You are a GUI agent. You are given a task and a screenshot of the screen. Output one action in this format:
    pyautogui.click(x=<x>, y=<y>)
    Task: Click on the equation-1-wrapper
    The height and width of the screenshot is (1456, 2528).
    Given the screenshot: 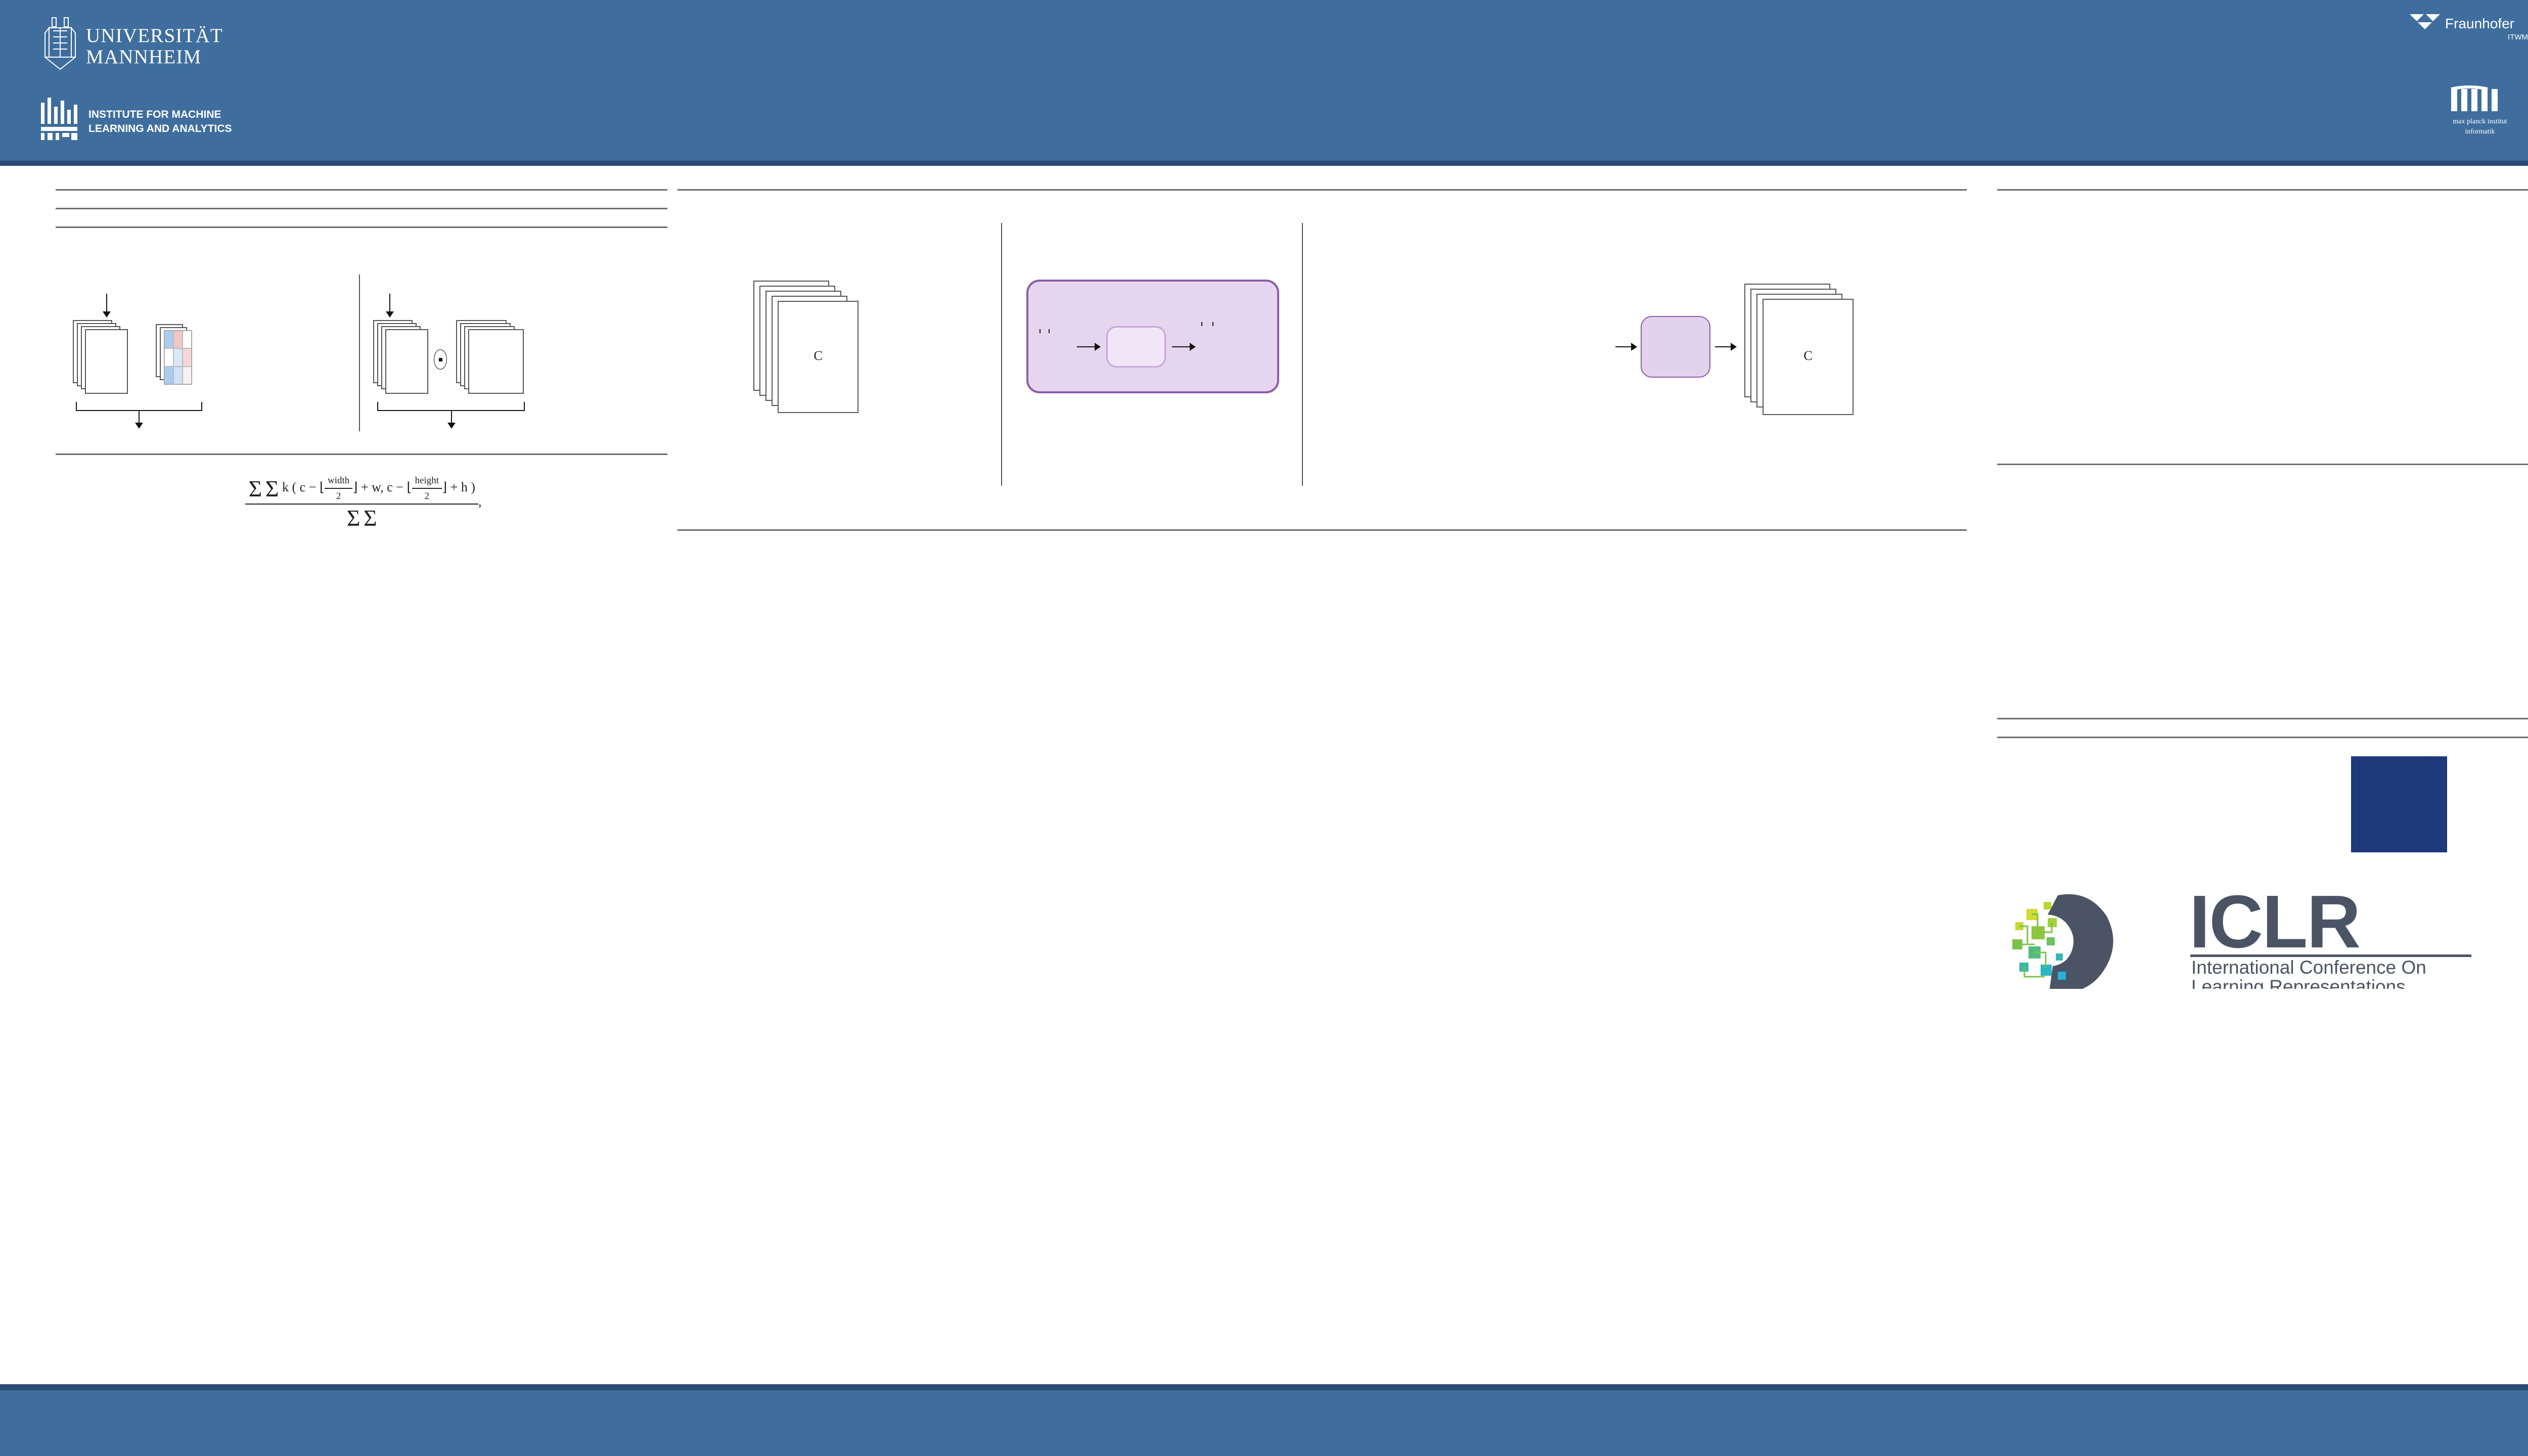 What is the action you would take?
    pyautogui.click(x=362, y=249)
    